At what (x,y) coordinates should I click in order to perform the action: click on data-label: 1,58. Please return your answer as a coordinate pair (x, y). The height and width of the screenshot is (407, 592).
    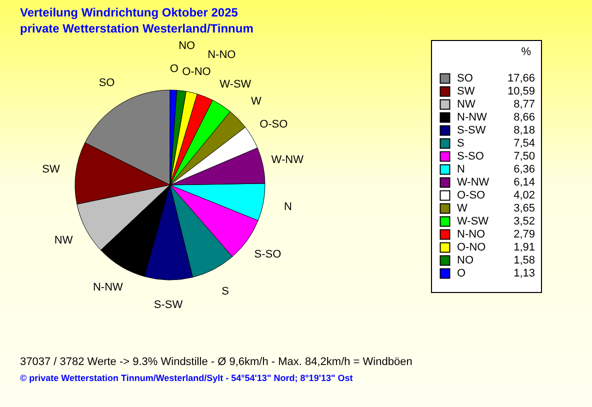
    Looking at the image, I should click on (524, 260).